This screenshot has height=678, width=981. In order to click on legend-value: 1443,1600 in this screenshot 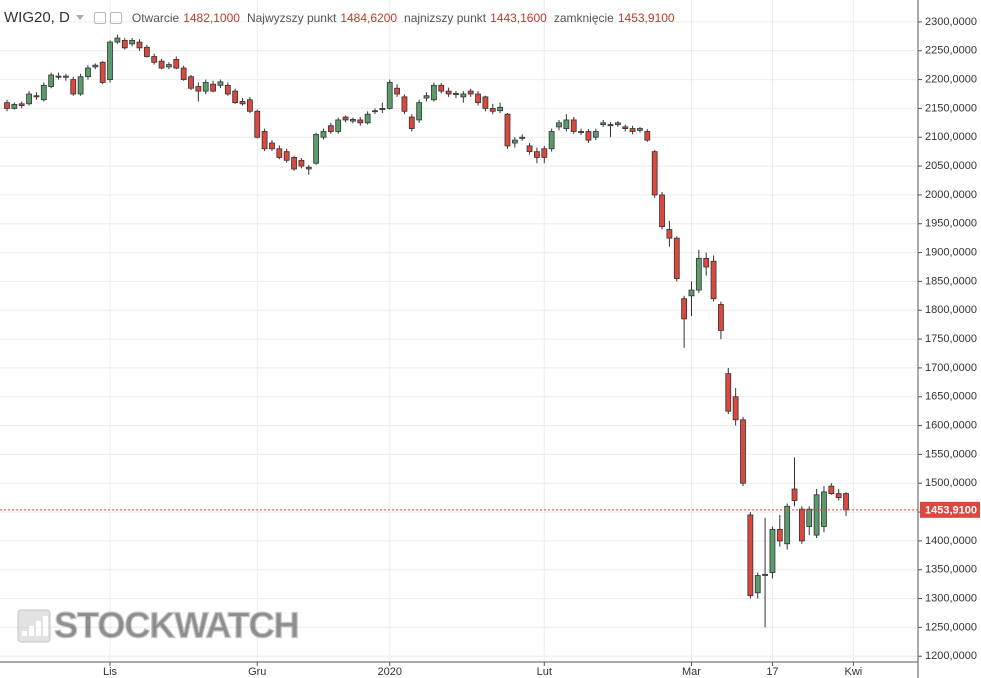, I will do `click(518, 17)`.